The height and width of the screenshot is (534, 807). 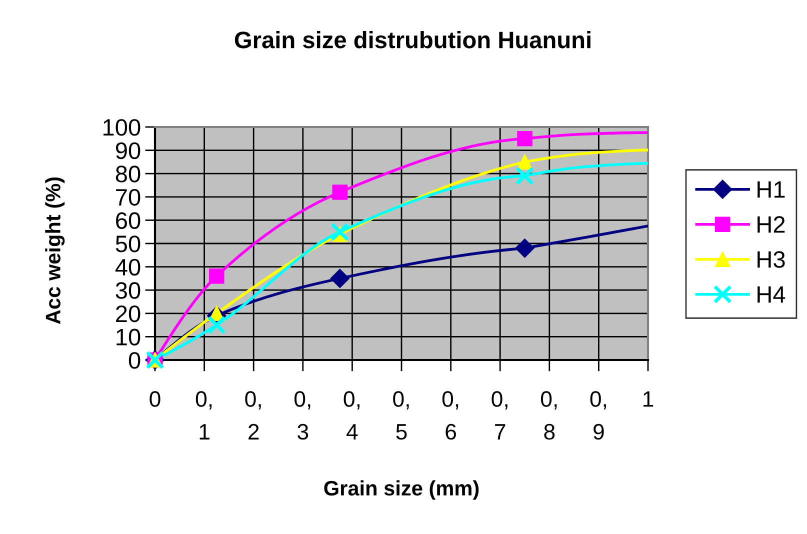 I want to click on x-tick-label: 0, so click(x=155, y=399).